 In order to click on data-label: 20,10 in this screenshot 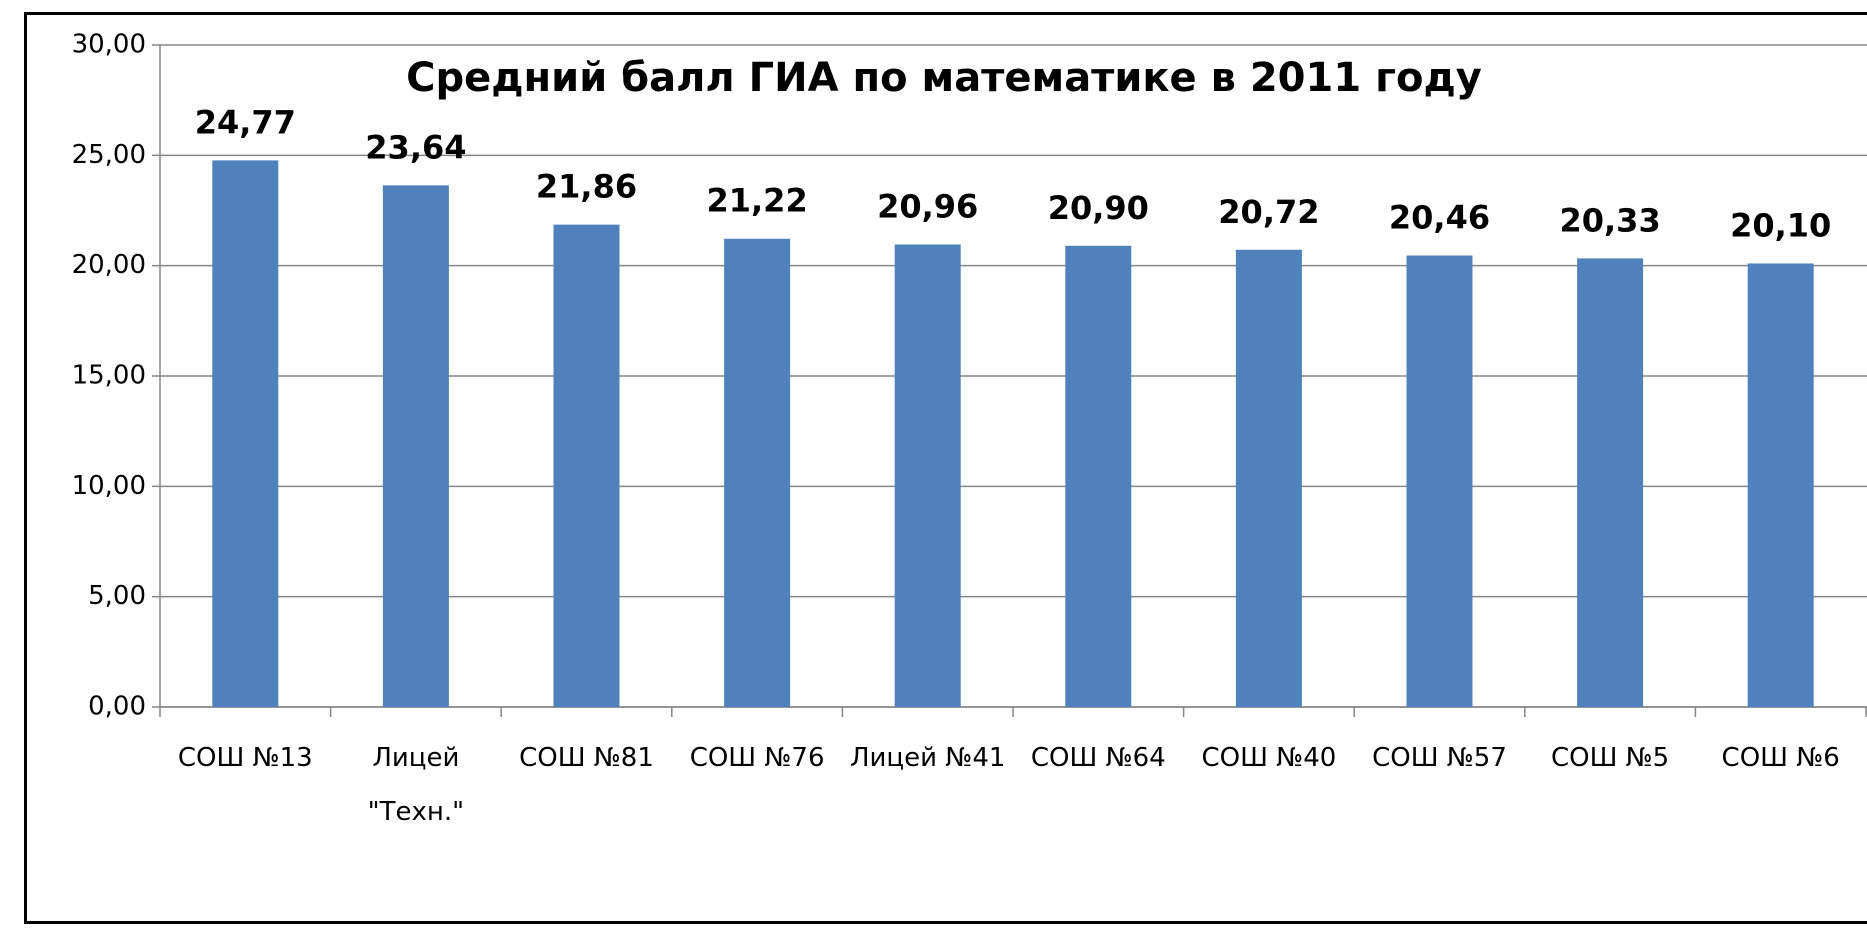, I will do `click(1780, 225)`.